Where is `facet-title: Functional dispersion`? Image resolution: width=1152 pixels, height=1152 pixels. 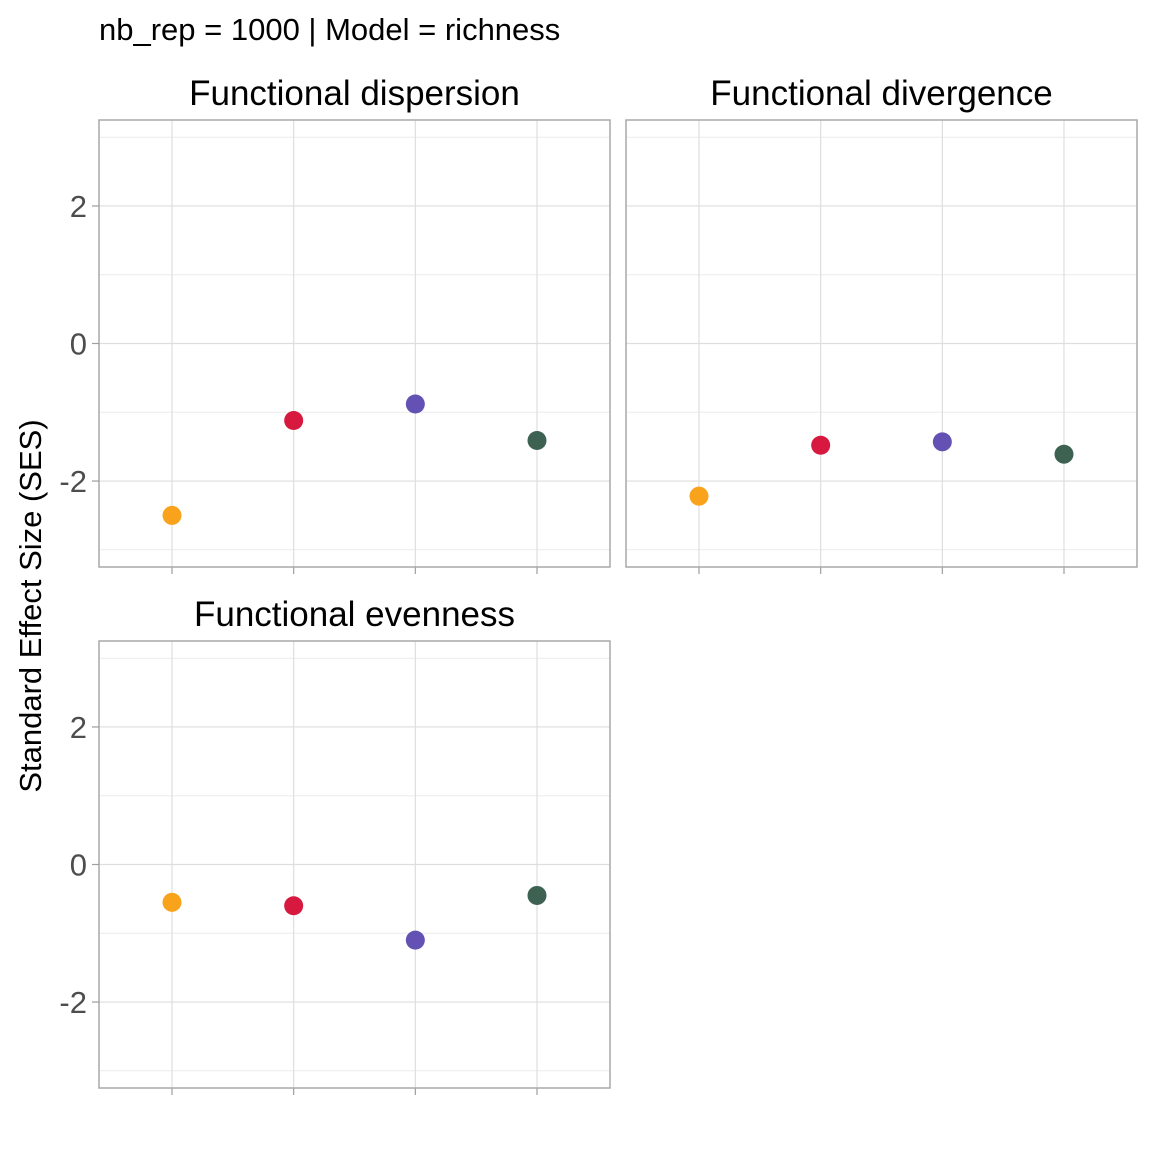
facet-title: Functional dispersion is located at coordinates (354, 93).